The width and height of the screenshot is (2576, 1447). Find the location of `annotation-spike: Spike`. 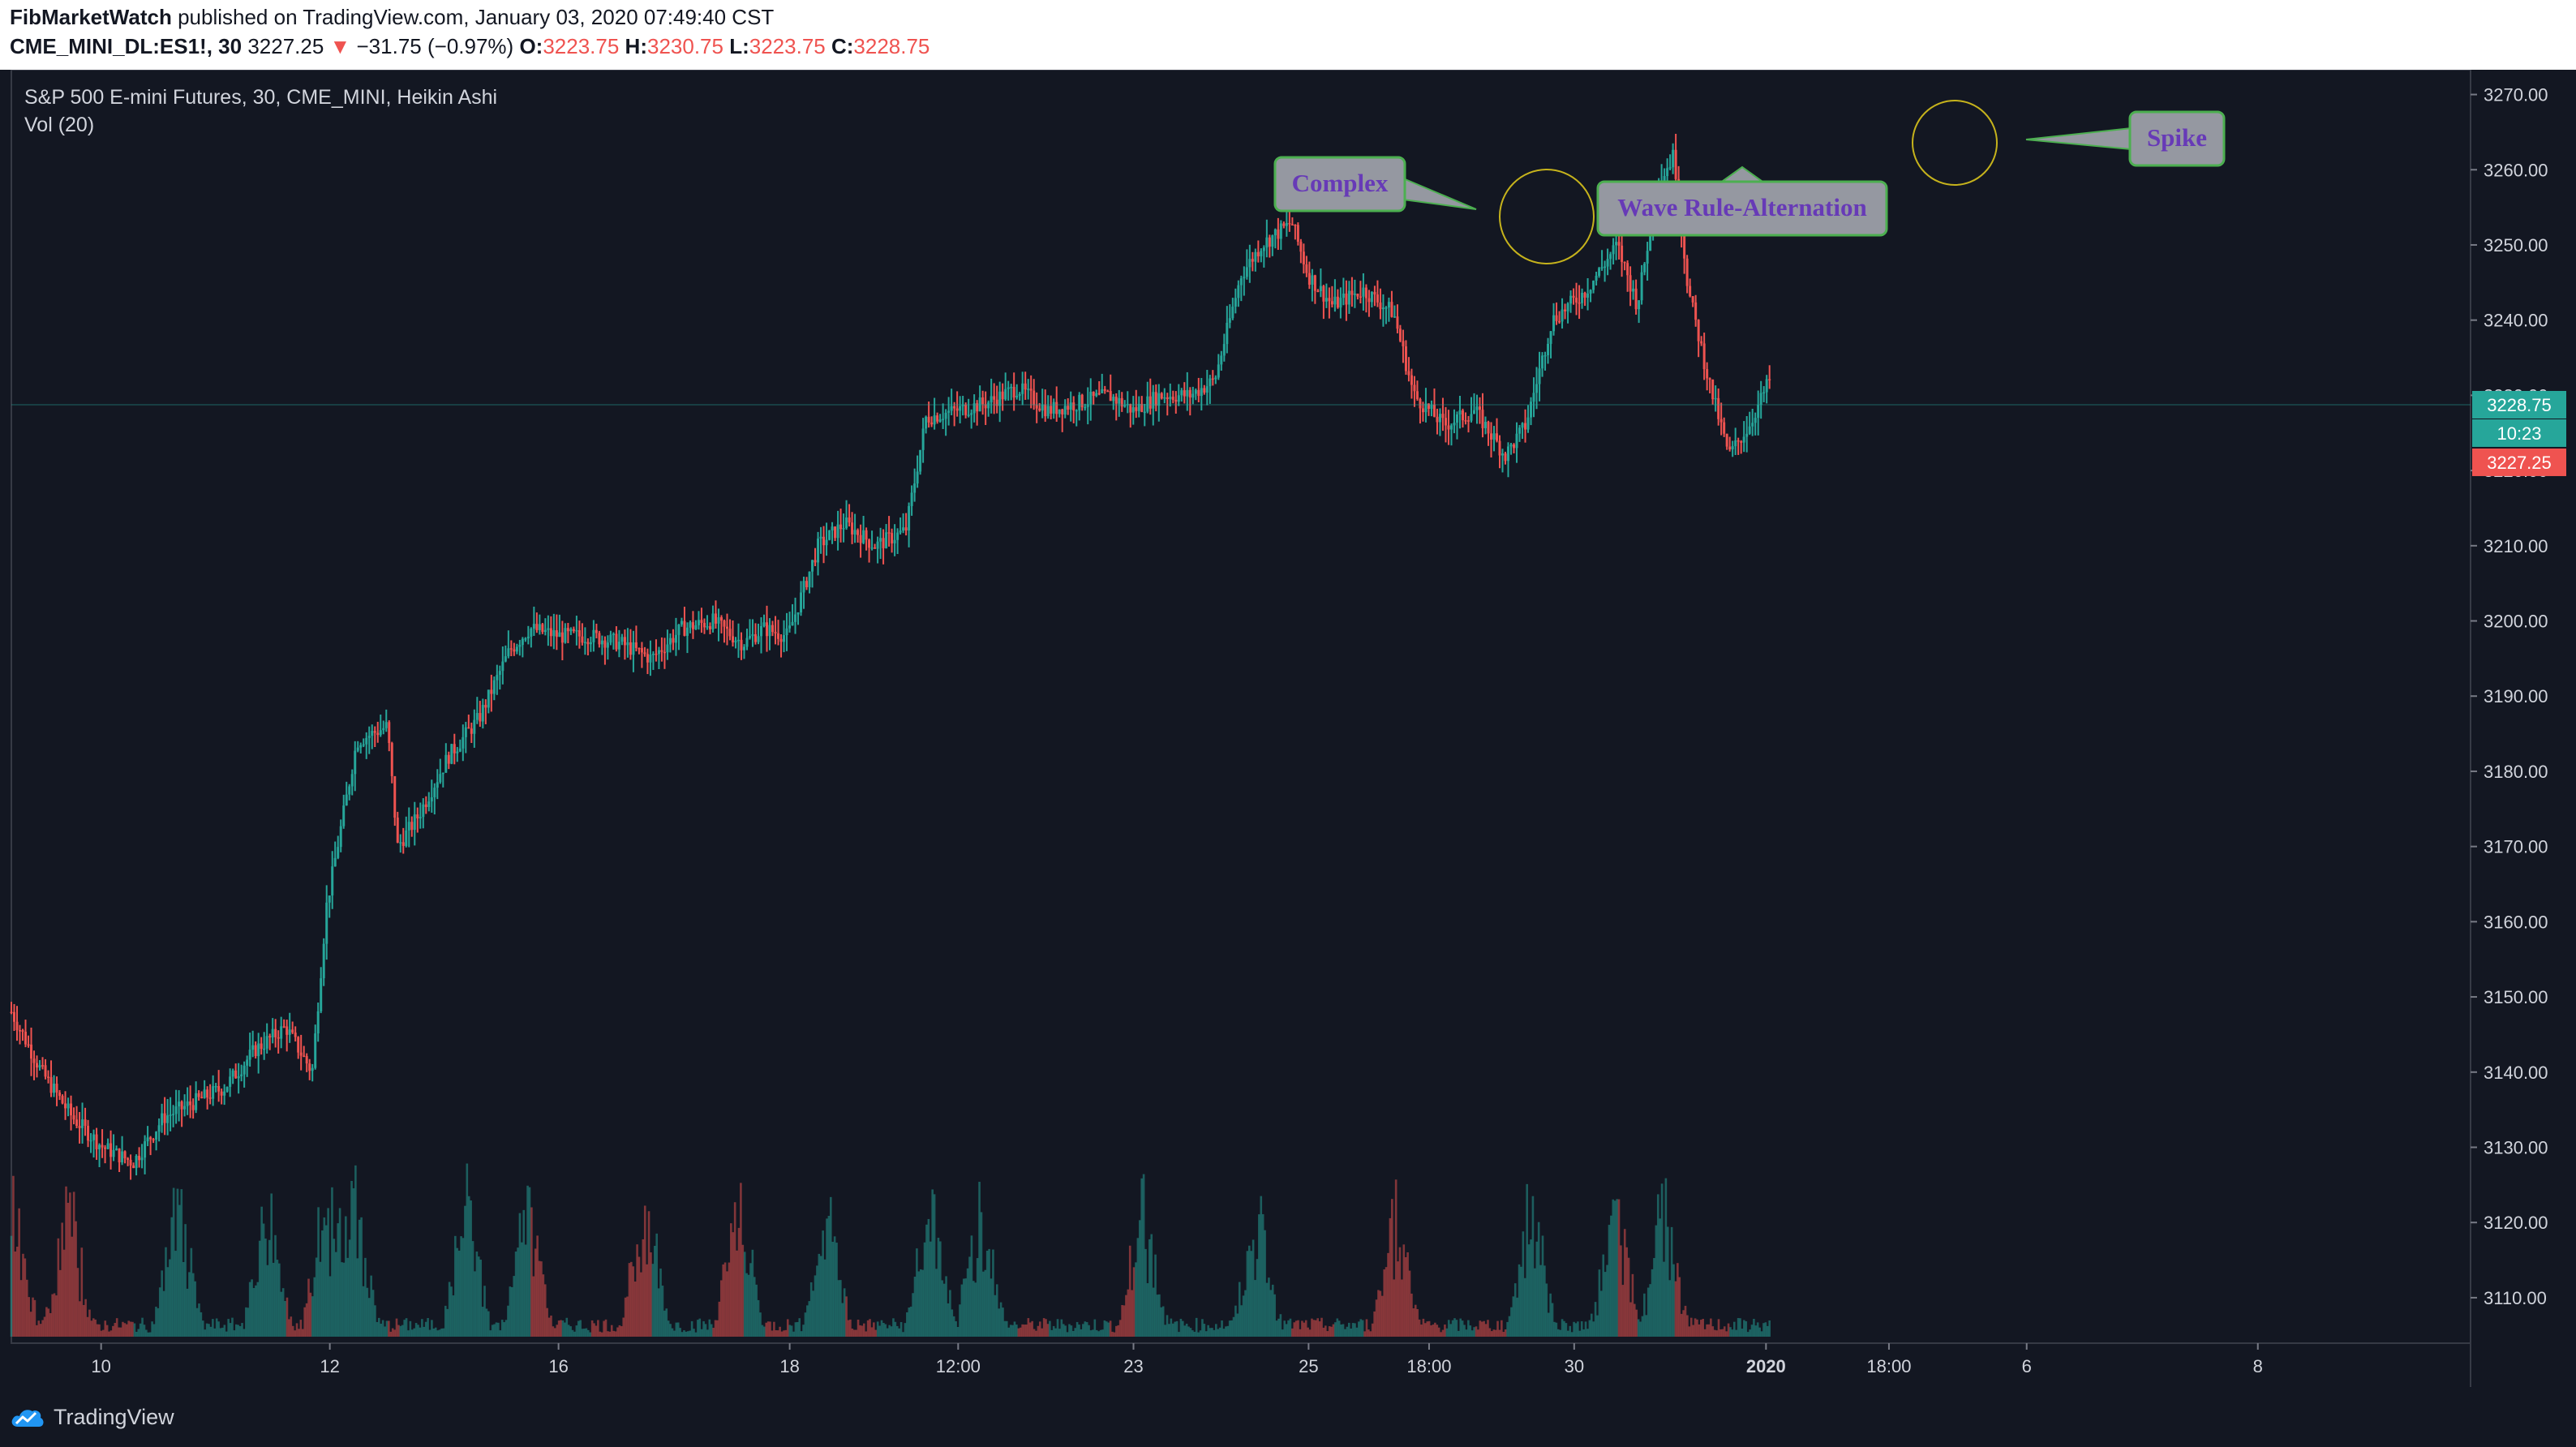

annotation-spike: Spike is located at coordinates (2125, 138).